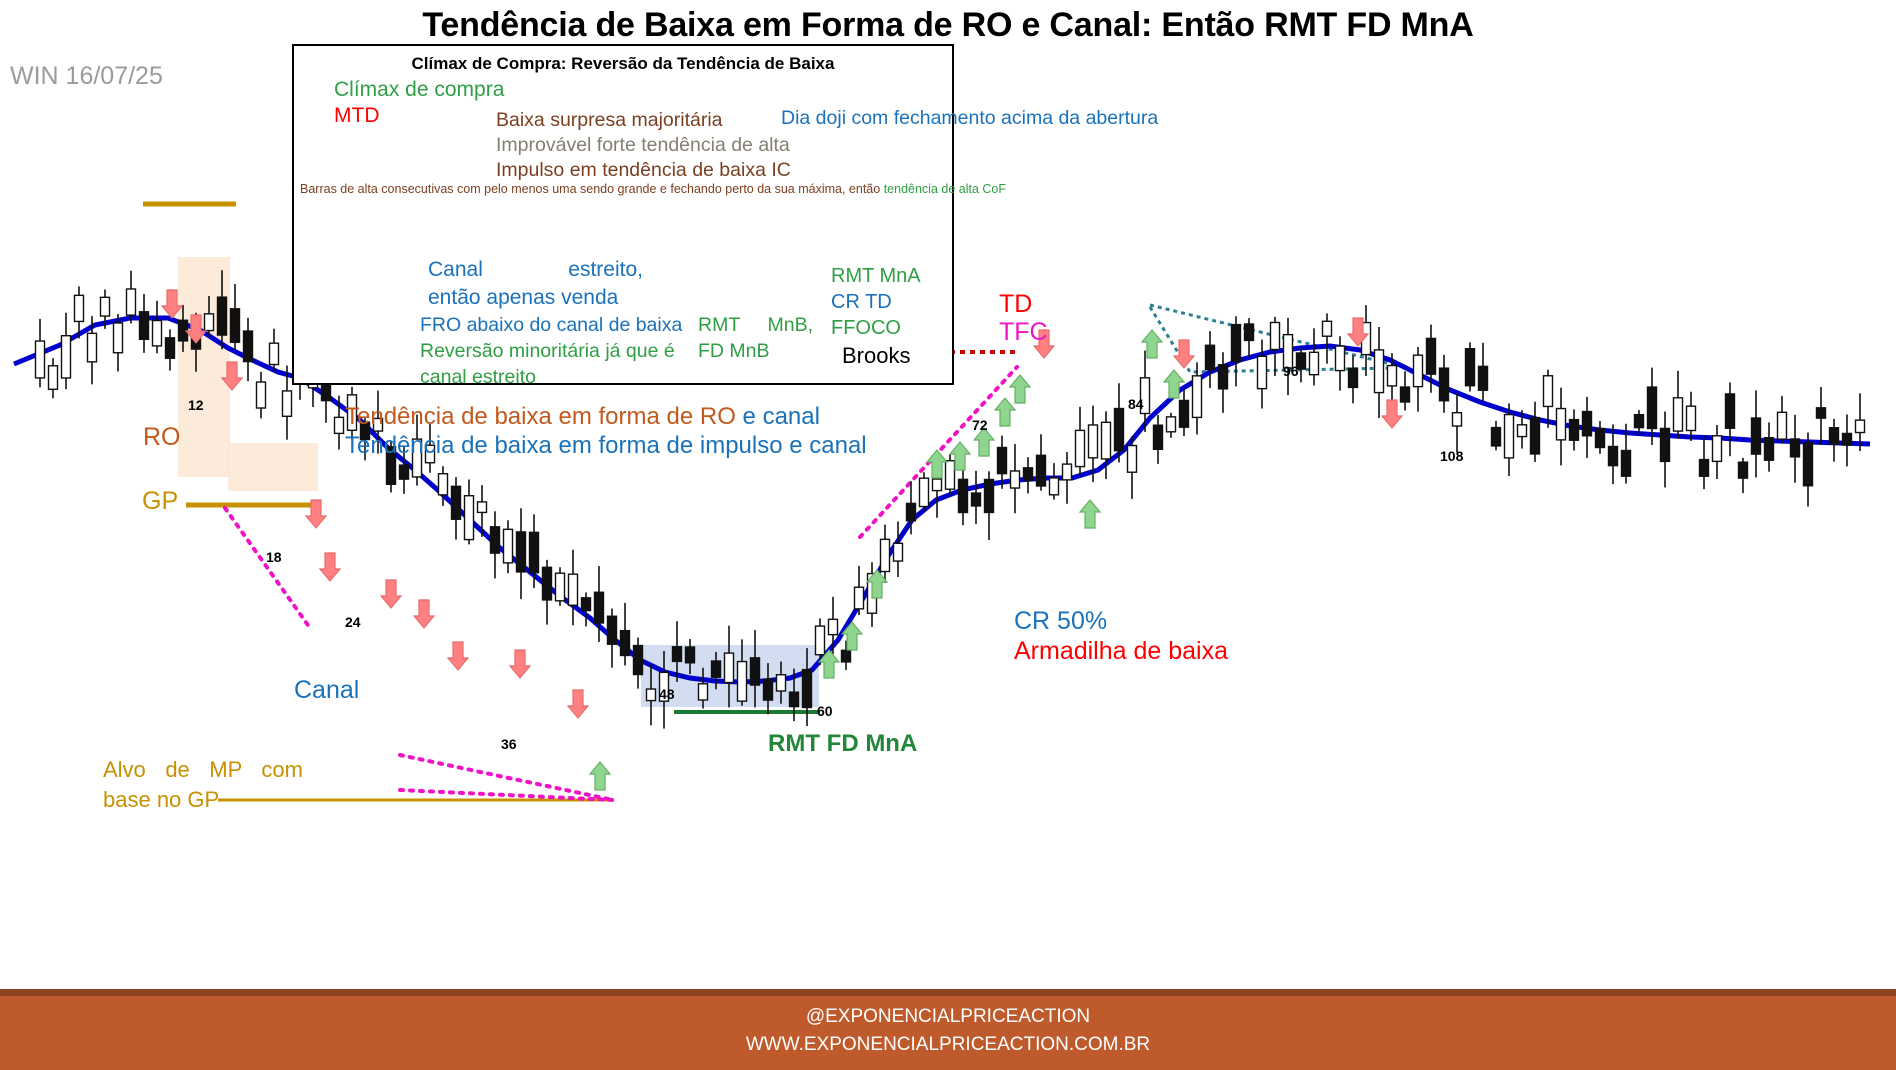  I want to click on bar-number: 72, so click(980, 425).